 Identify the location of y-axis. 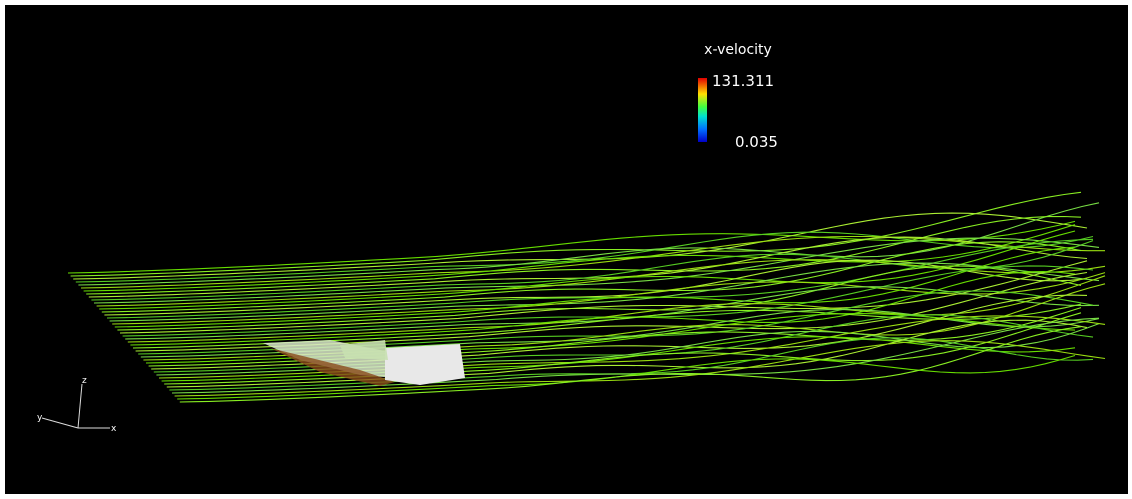
(60, 423).